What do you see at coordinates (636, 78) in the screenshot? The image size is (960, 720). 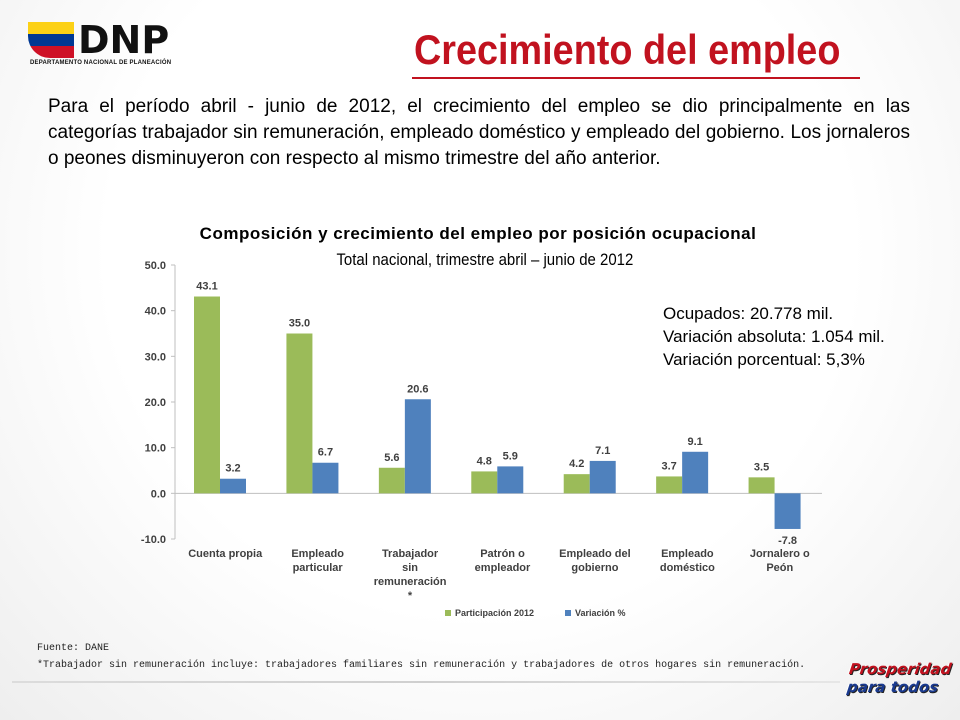 I see `title-underline` at bounding box center [636, 78].